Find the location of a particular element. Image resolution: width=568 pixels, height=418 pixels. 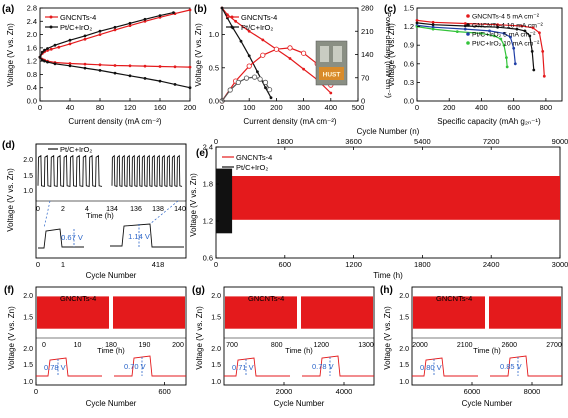

legend-marker-c0 is located at coordinates (468, 16).